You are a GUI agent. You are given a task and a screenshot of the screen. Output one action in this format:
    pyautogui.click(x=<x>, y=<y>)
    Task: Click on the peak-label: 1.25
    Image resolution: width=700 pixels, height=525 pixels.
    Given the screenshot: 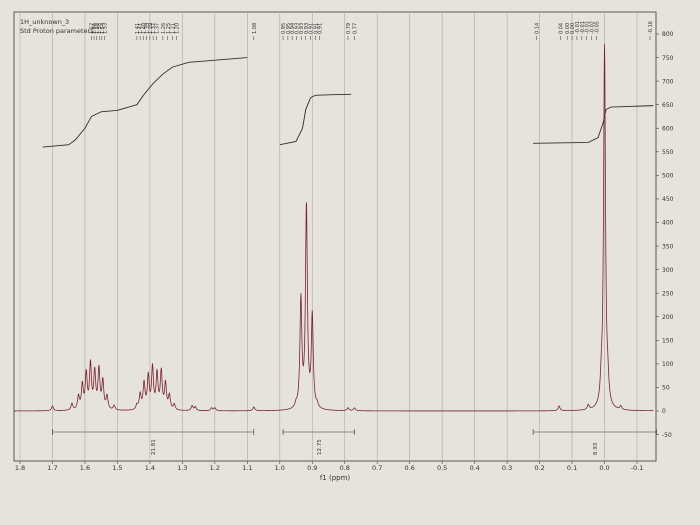 What is the action you would take?
    pyautogui.click(x=169, y=28)
    